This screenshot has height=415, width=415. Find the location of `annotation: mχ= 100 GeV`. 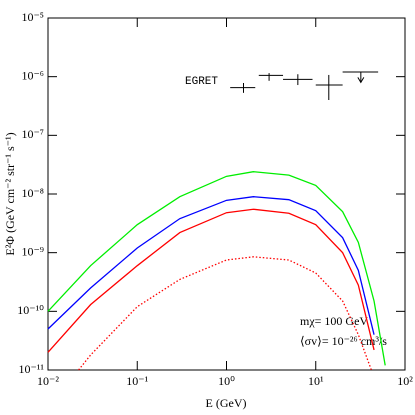

annotation: mχ= 100 GeV is located at coordinates (334, 321).